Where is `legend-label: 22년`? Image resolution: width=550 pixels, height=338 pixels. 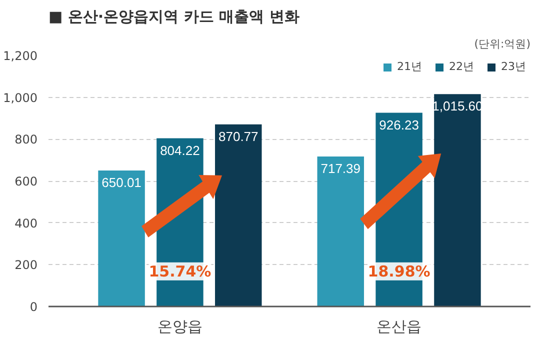 legend-label: 22년 is located at coordinates (461, 66).